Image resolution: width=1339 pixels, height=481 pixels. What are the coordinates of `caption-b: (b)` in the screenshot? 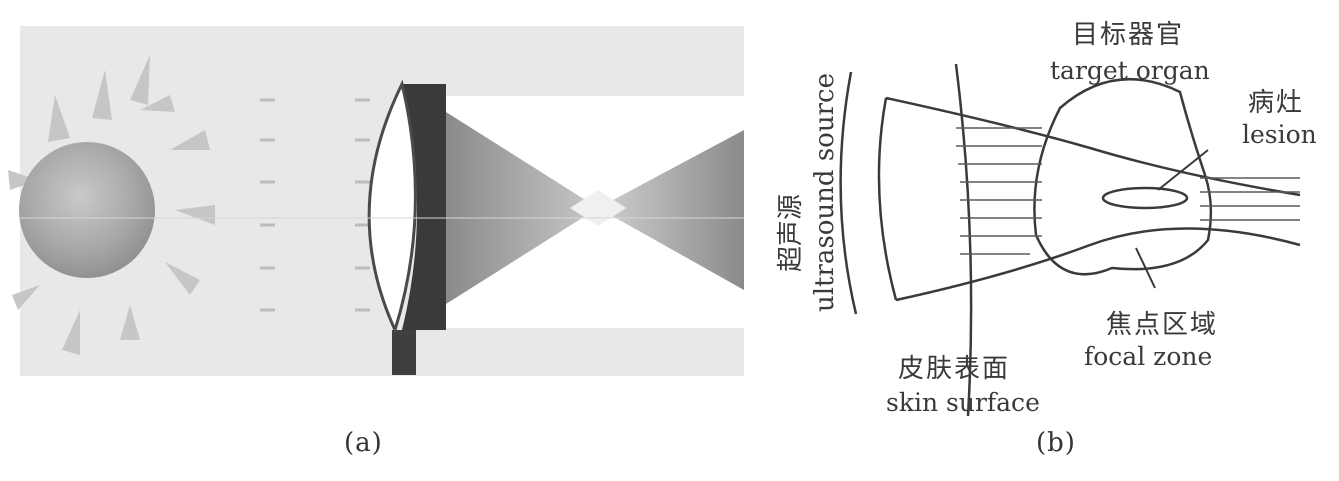 It's located at (1056, 443).